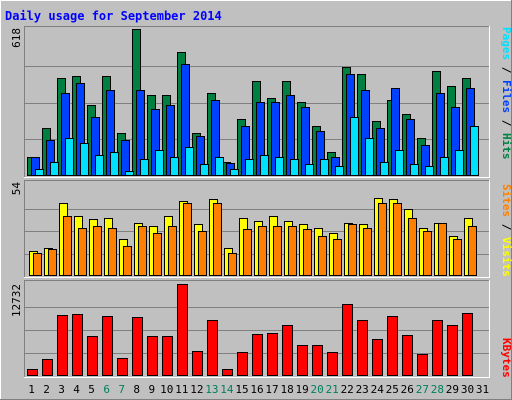 The height and width of the screenshot is (400, 512). Describe the element at coordinates (16, 38) in the screenshot. I see `top-axis-max-label: 618` at that location.